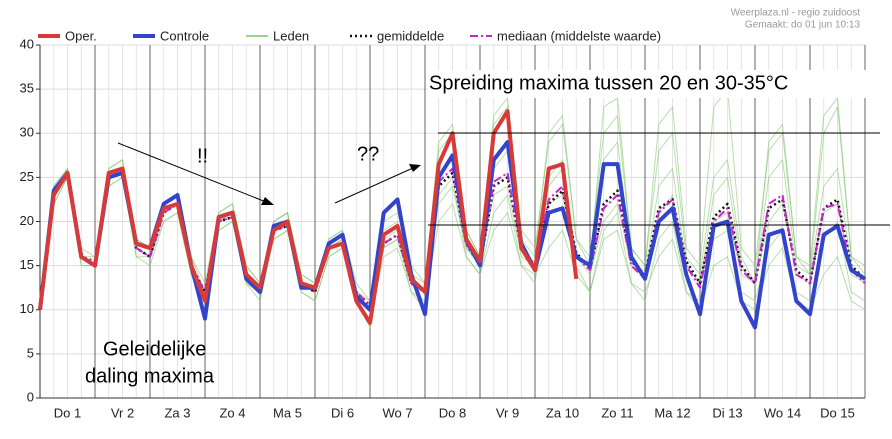 This screenshot has height=439, width=892. What do you see at coordinates (837, 412) in the screenshot?
I see `x-tick-label: Do 15` at bounding box center [837, 412].